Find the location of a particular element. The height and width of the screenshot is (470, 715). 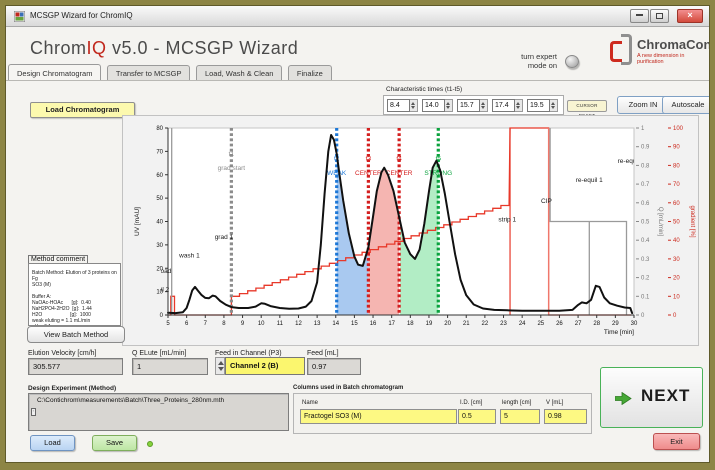

svg-text: grad start is located at coordinates (232, 168).